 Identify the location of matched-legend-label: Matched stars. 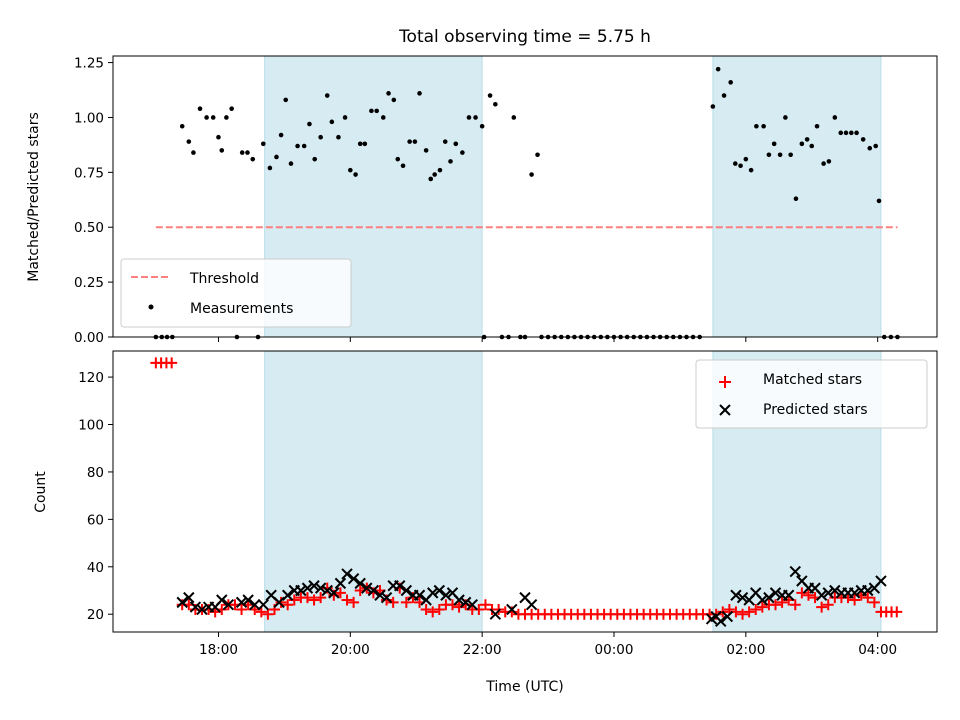
(812, 380).